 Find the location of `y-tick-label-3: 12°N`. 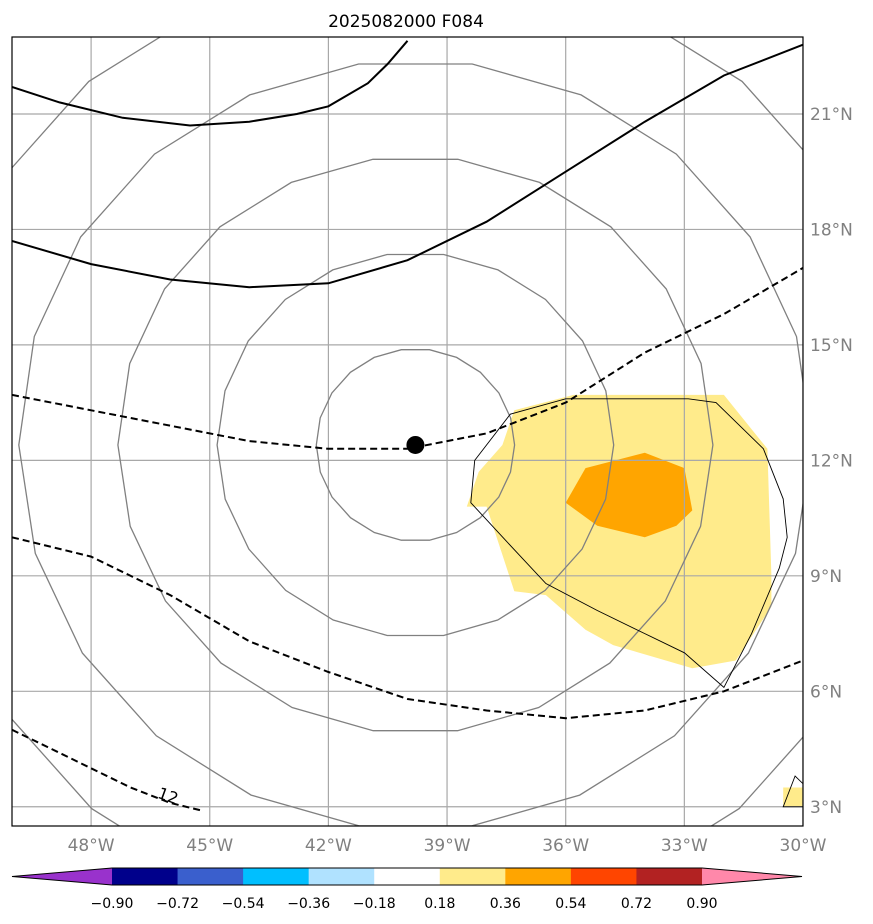

y-tick-label-3: 12°N is located at coordinates (831, 461).